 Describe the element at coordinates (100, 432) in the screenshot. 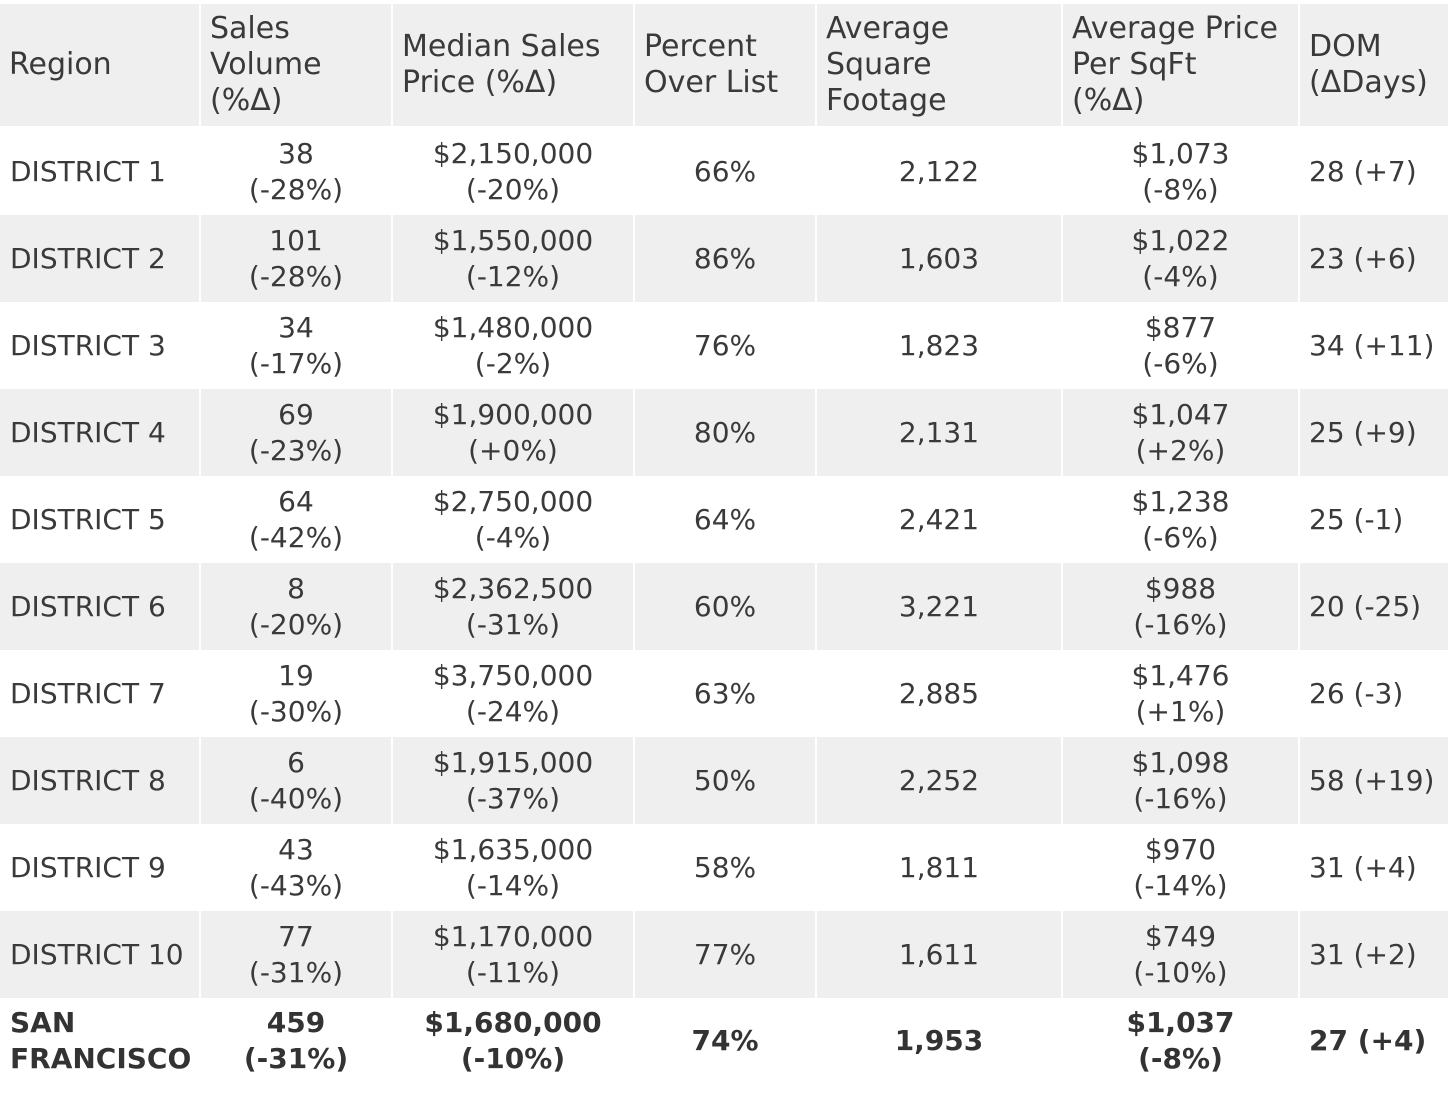

I see `cell-region: DISTRICT 4` at that location.